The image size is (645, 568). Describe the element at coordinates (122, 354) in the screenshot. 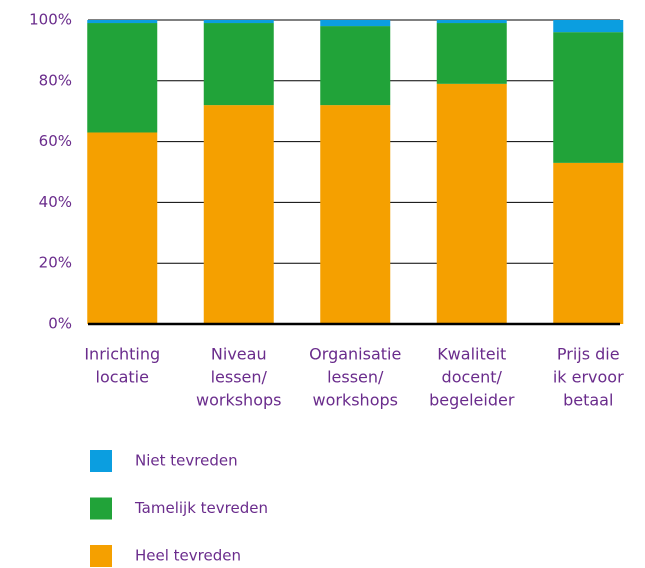

I see `x-tick-label: Inrichting` at that location.